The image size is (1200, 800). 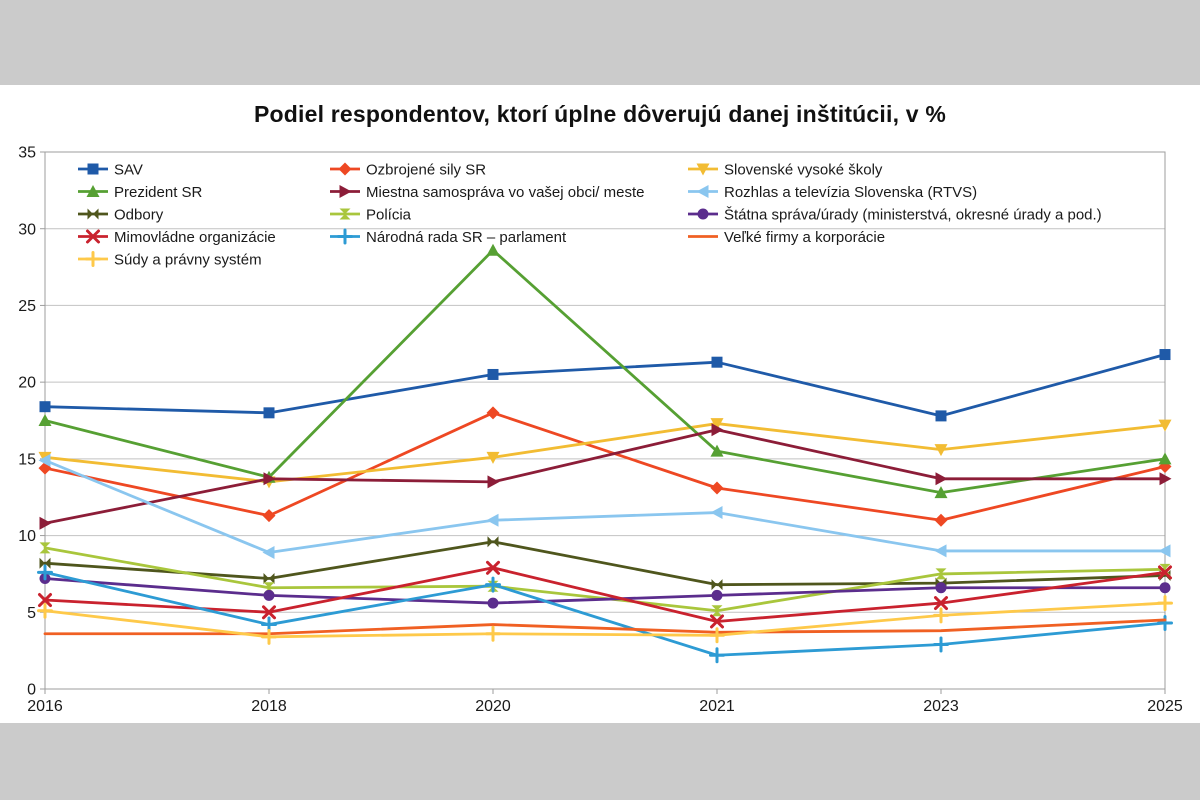 I want to click on x-tick-label: 2021, so click(x=717, y=706).